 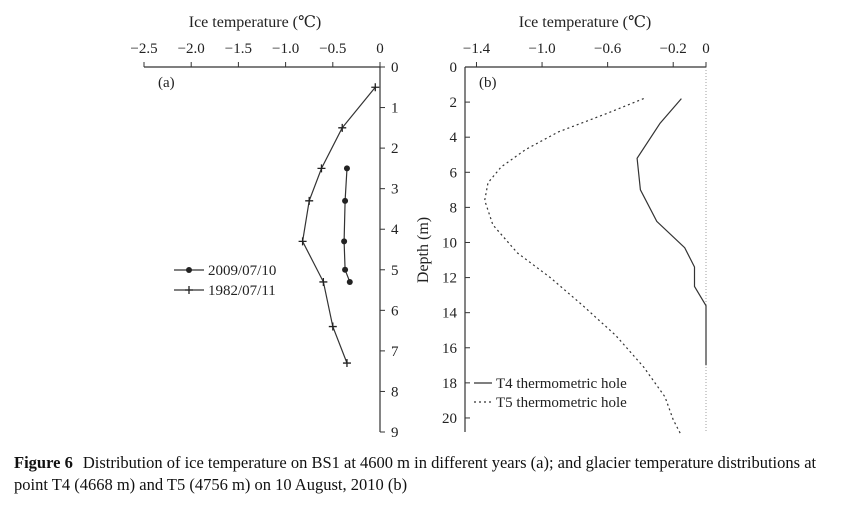 I want to click on b-y-tick-label: 8, so click(x=454, y=208).